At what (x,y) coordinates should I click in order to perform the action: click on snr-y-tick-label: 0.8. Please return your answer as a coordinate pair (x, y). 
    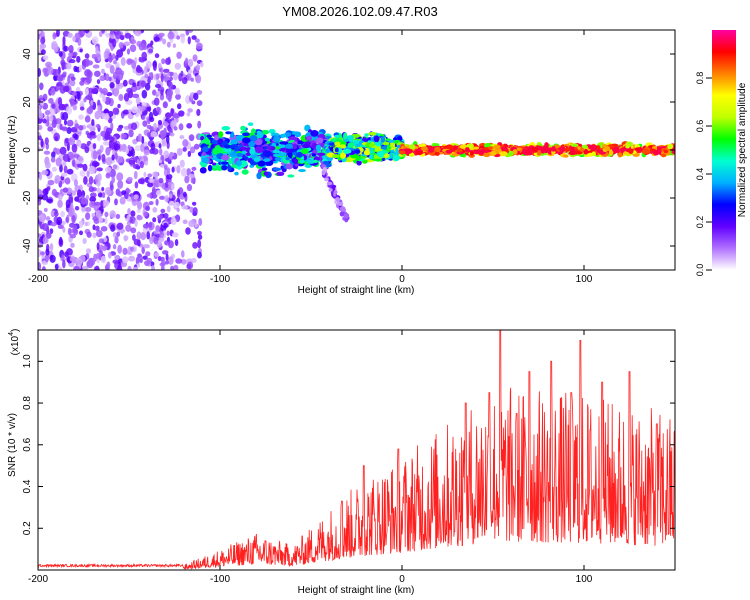
    Looking at the image, I should click on (27, 403).